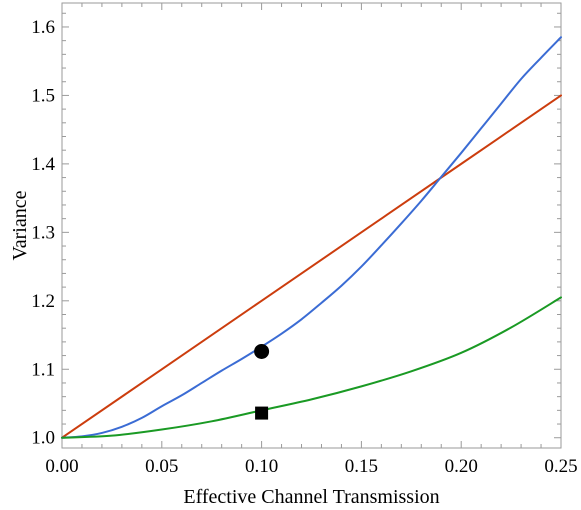  Describe the element at coordinates (560, 466) in the screenshot. I see `x-tick-label: 0.25` at that location.